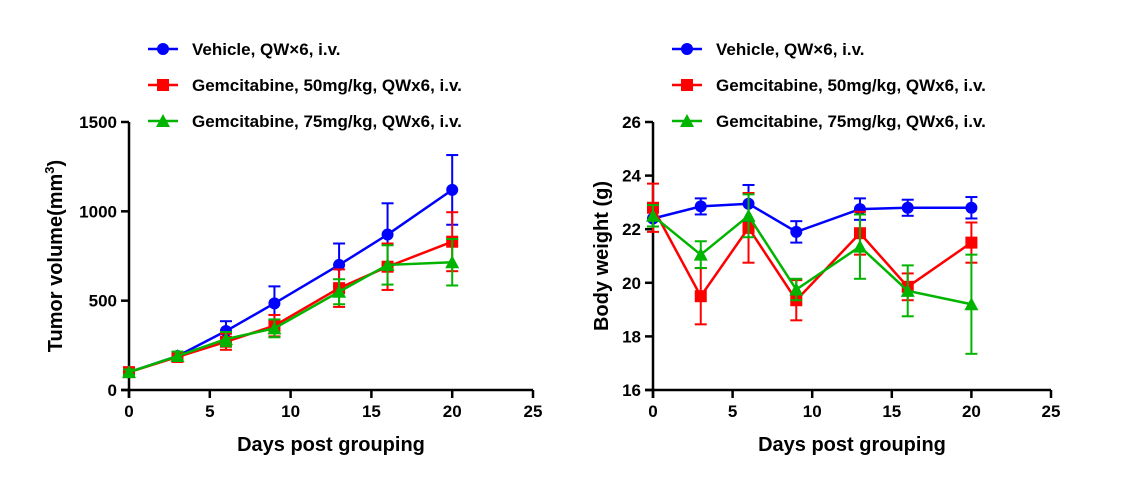  What do you see at coordinates (56, 263) in the screenshot?
I see `chart1-ylabel-main: Tumor volume(mm` at bounding box center [56, 263].